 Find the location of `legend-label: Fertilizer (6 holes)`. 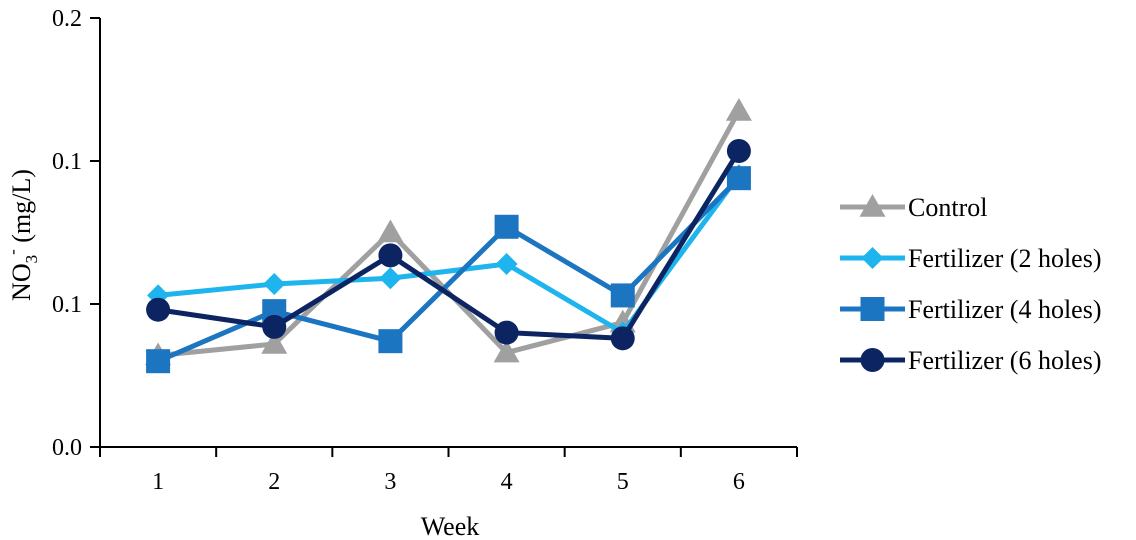

legend-label: Fertilizer (6 holes) is located at coordinates (1005, 360).